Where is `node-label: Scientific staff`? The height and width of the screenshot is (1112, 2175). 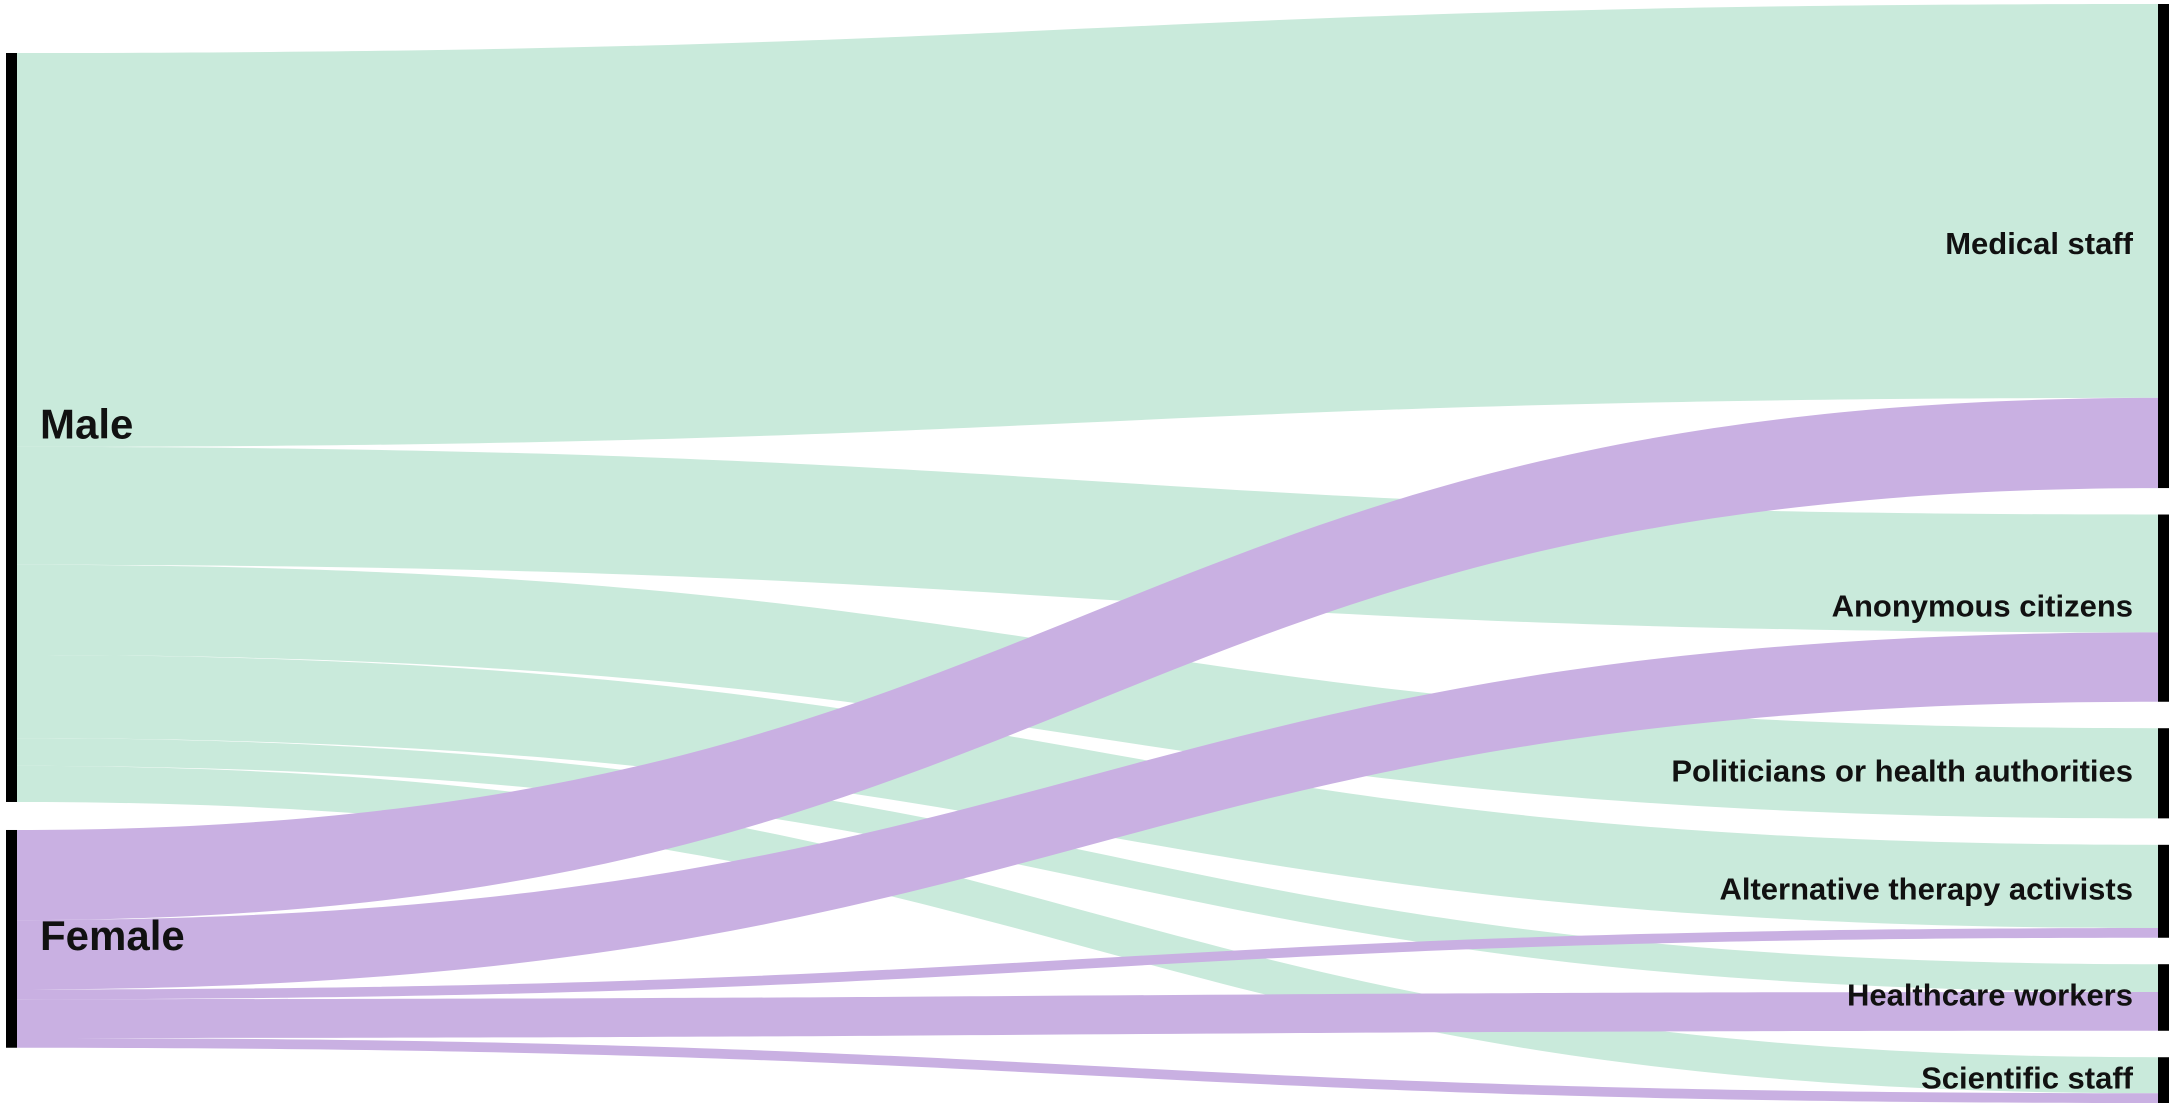 node-label: Scientific staff is located at coordinates (2027, 1077).